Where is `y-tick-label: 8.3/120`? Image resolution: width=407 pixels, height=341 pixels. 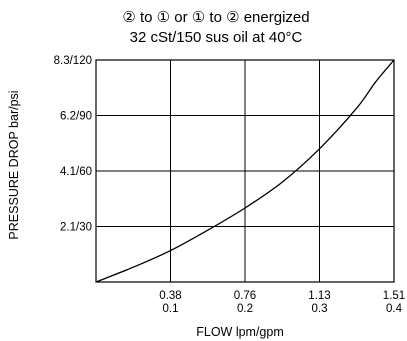 y-tick-label: 8.3/120 is located at coordinates (73, 61).